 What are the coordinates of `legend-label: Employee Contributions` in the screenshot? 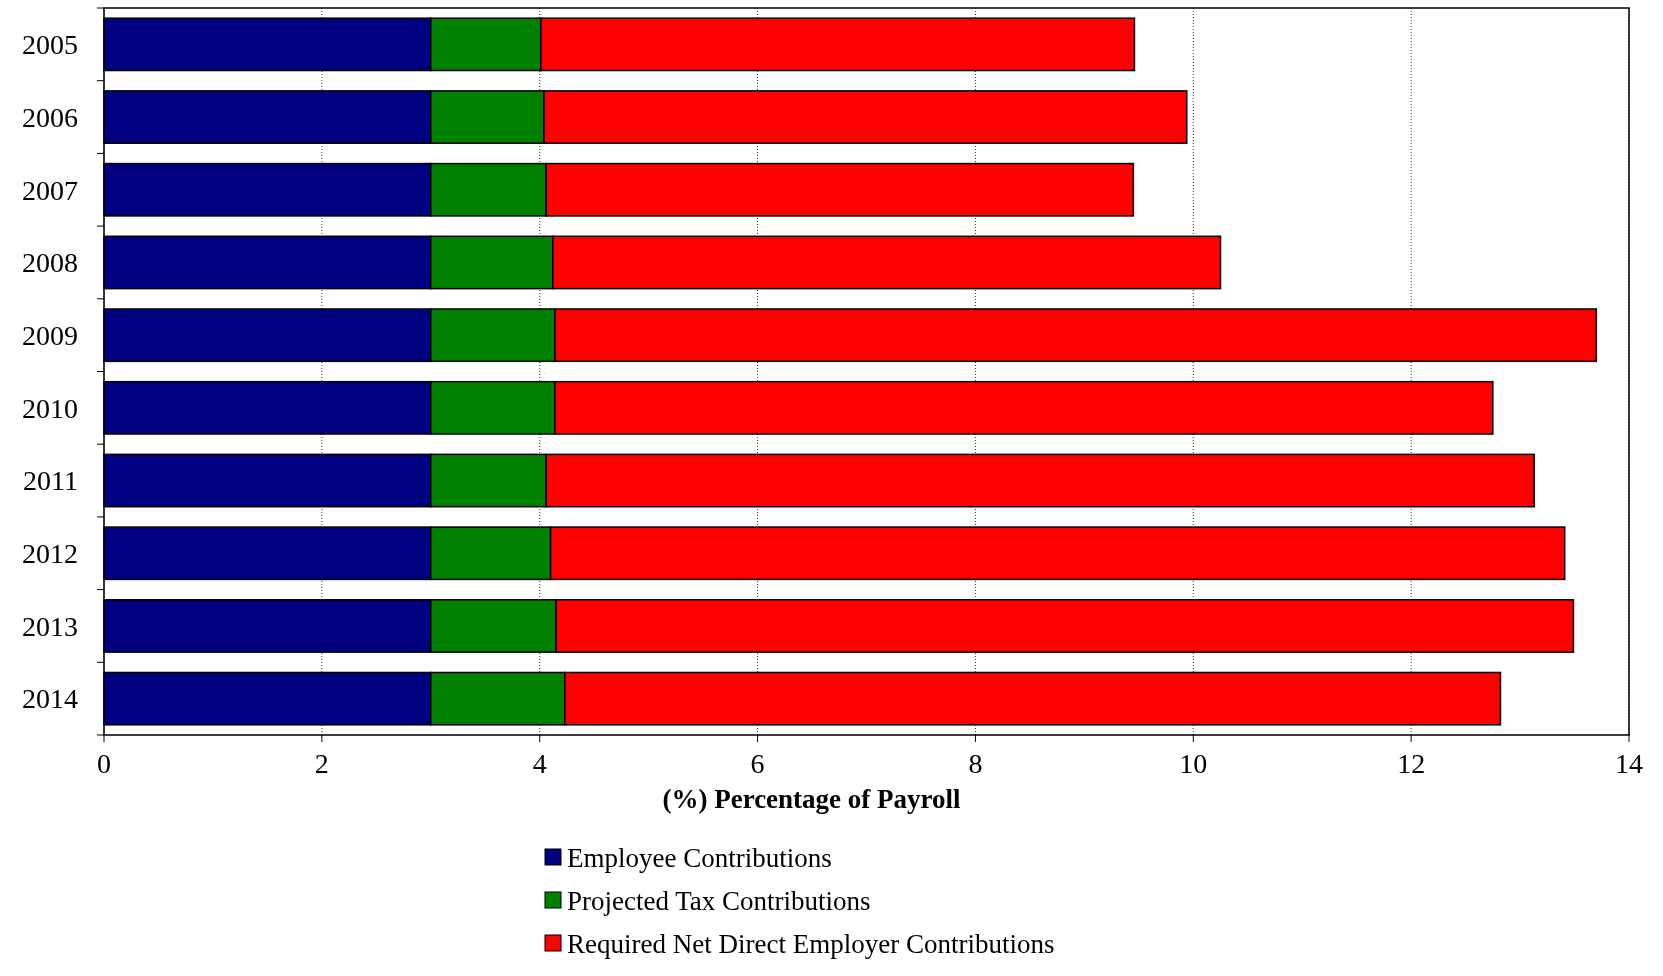 It's located at (699, 858).